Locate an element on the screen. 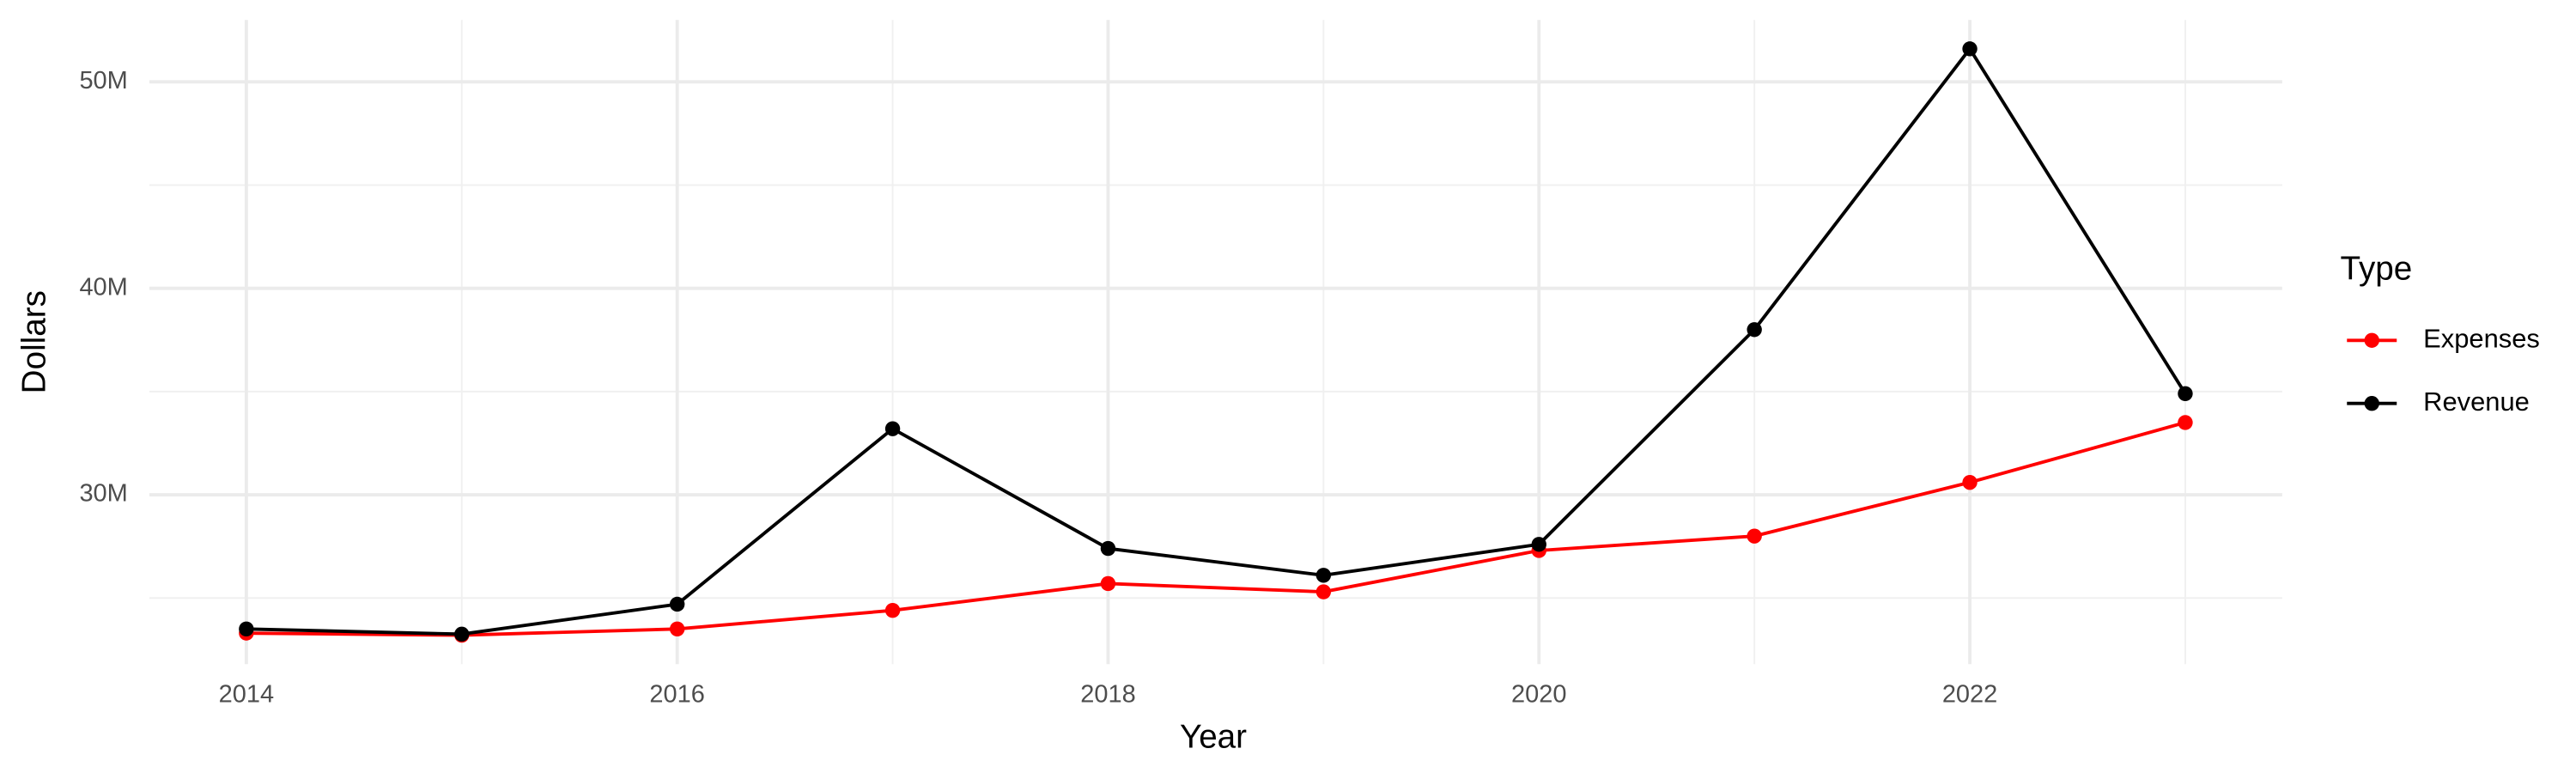 The width and height of the screenshot is (2576, 773). x-tick-label: 2018 is located at coordinates (1107, 695).